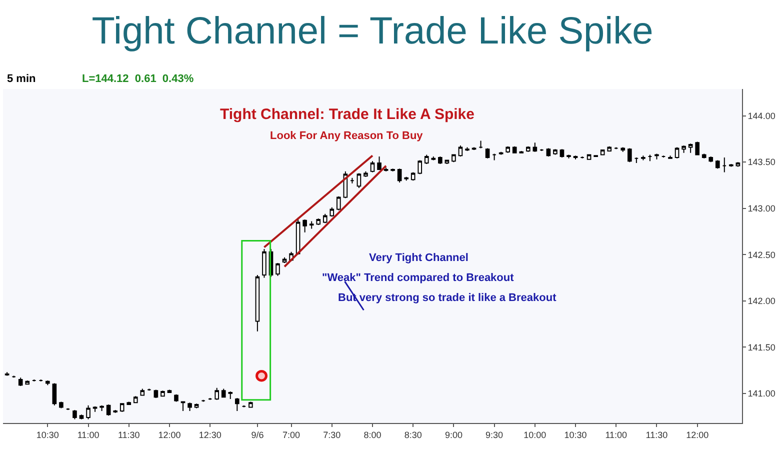 This screenshot has height=449, width=782. What do you see at coordinates (413, 435) in the screenshot?
I see `x-tick-label: 8:30` at bounding box center [413, 435].